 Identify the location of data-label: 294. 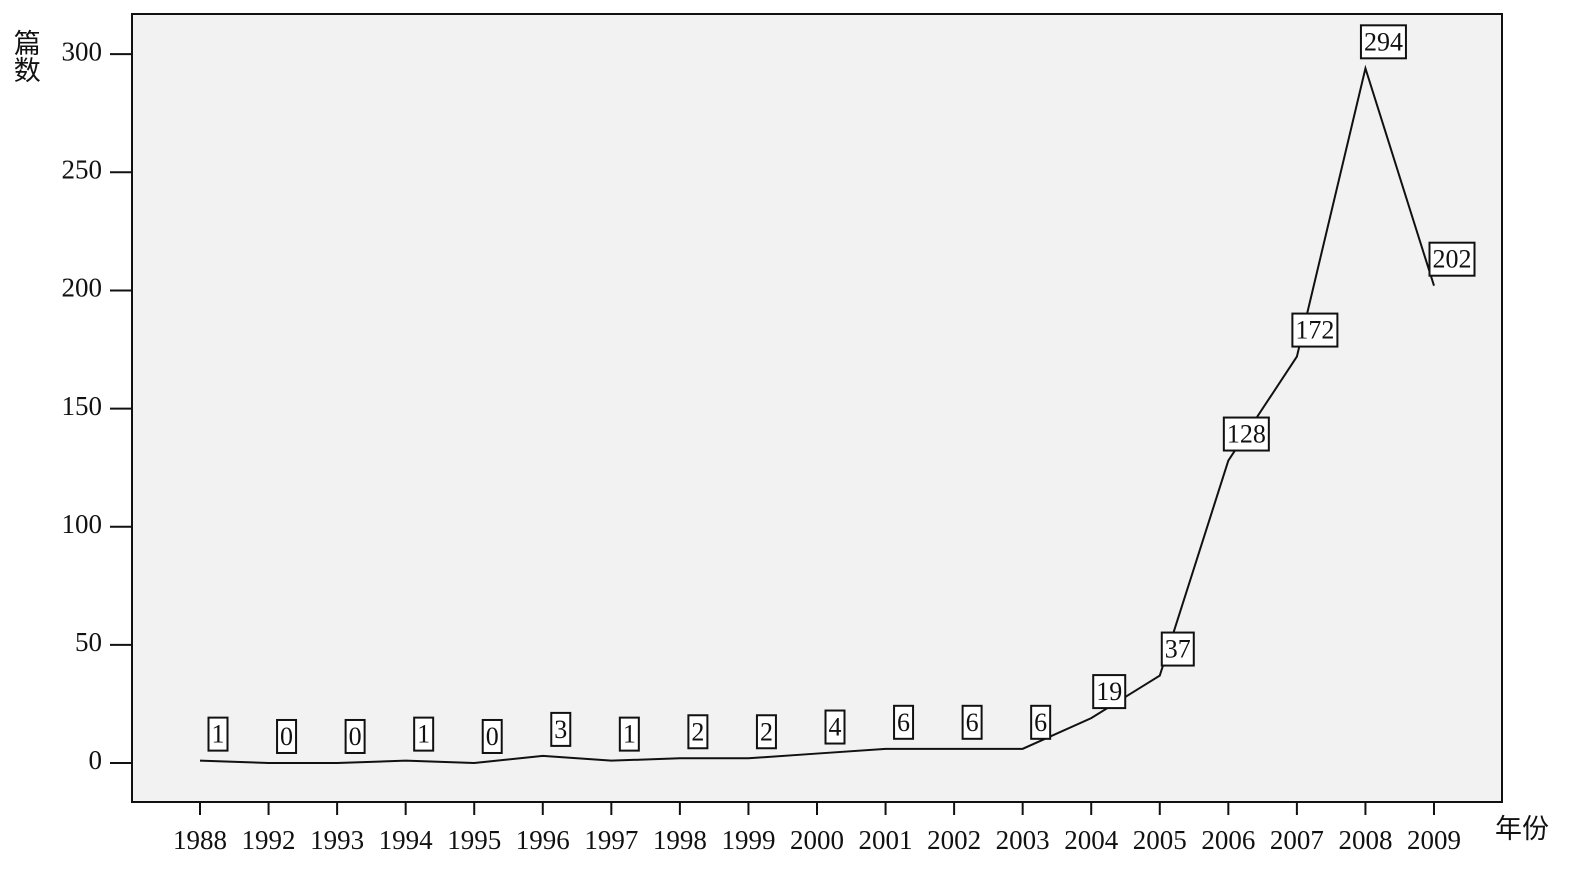
(1383, 41).